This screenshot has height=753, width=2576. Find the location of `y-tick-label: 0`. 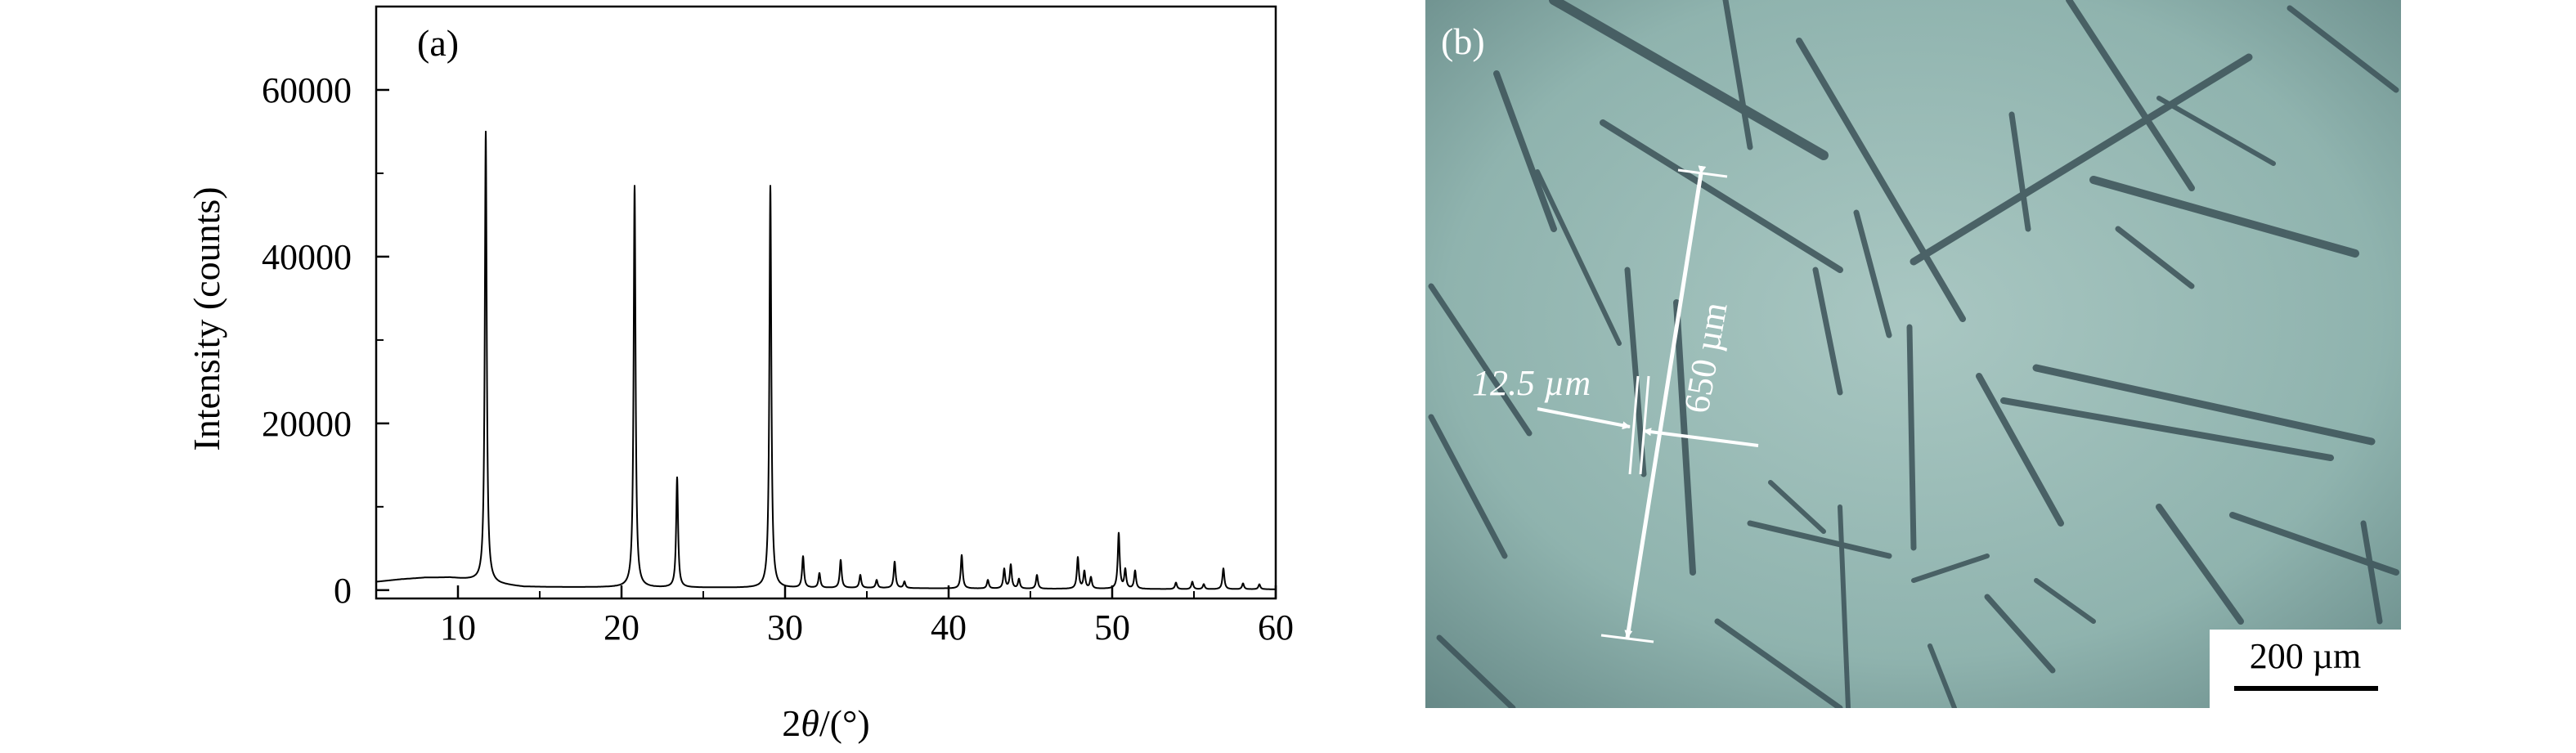

y-tick-label: 0 is located at coordinates (343, 591).